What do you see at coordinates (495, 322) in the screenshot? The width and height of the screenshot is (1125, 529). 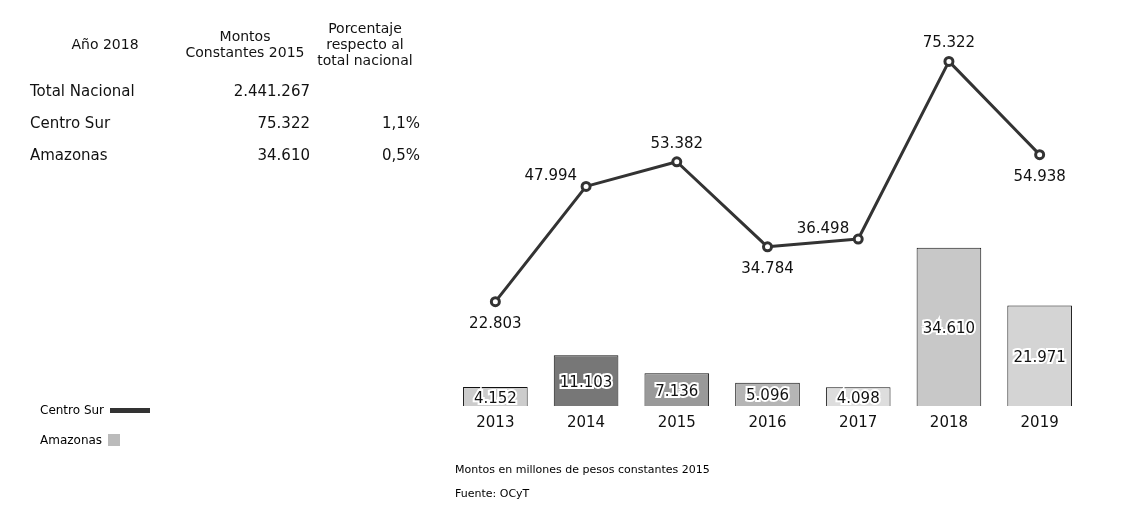 I see `data-label: 22.803` at bounding box center [495, 322].